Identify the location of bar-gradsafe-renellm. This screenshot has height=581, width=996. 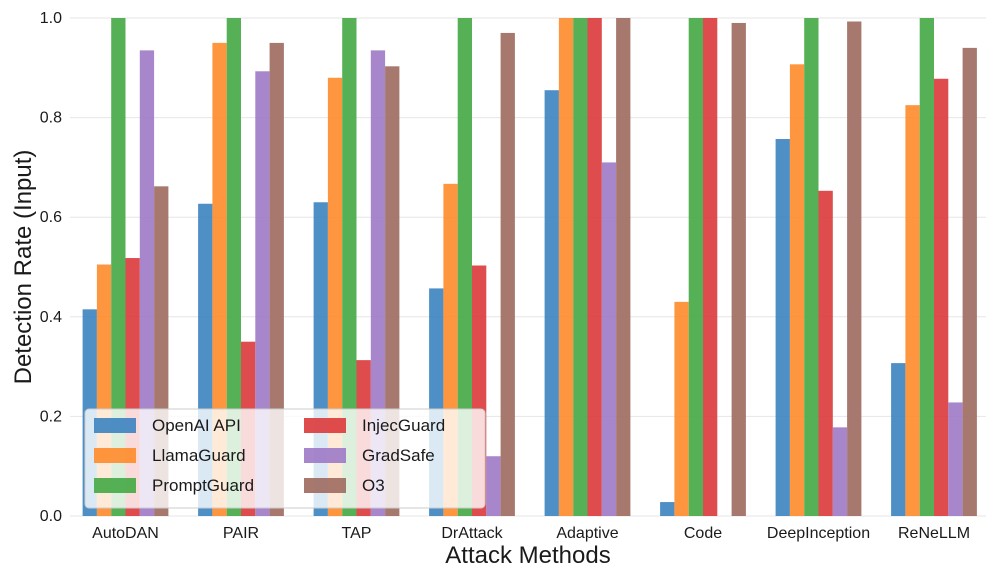
(955, 459).